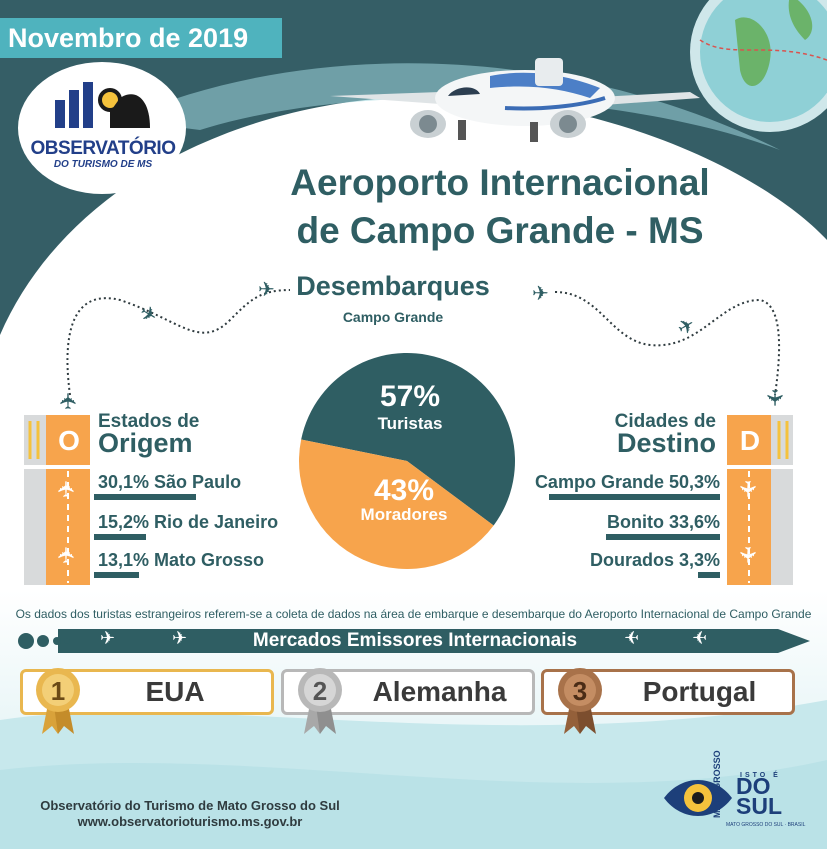 This screenshot has width=827, height=849. I want to click on destination-item: Bonito 33,6%, so click(663, 522).